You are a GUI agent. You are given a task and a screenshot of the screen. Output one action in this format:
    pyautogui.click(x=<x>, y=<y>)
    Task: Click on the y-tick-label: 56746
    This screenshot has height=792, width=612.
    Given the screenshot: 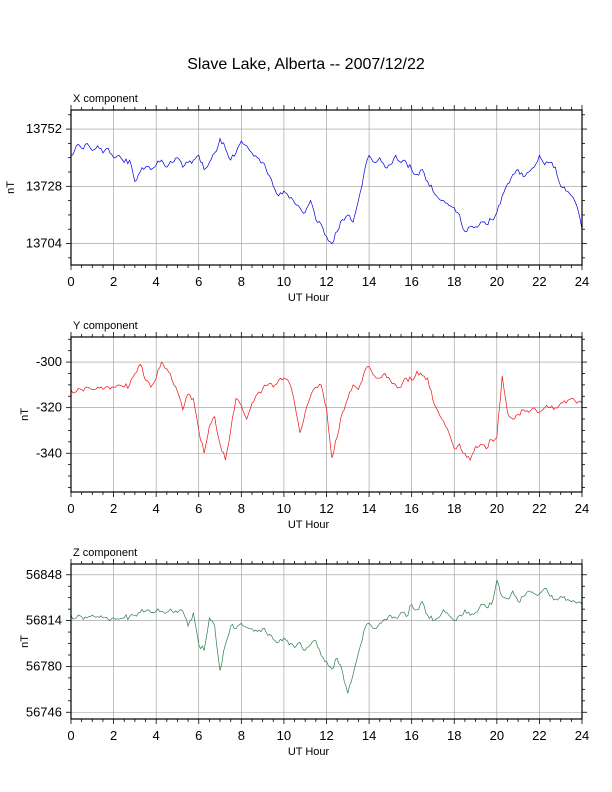 What is the action you would take?
    pyautogui.click(x=44, y=711)
    